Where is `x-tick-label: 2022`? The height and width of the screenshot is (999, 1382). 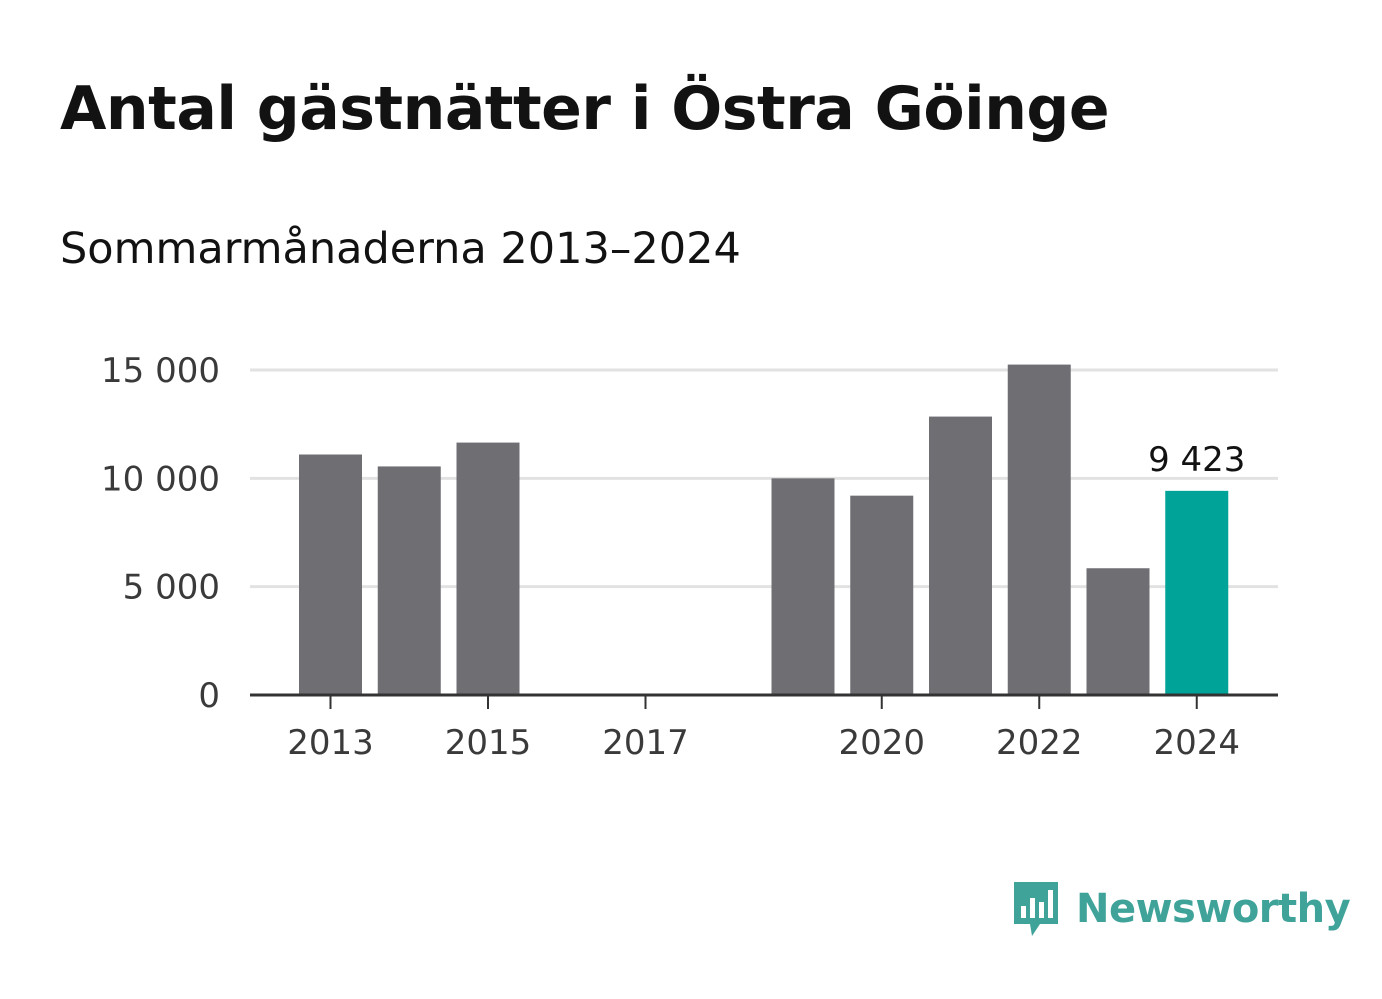
x-tick-label: 2022 is located at coordinates (1039, 743).